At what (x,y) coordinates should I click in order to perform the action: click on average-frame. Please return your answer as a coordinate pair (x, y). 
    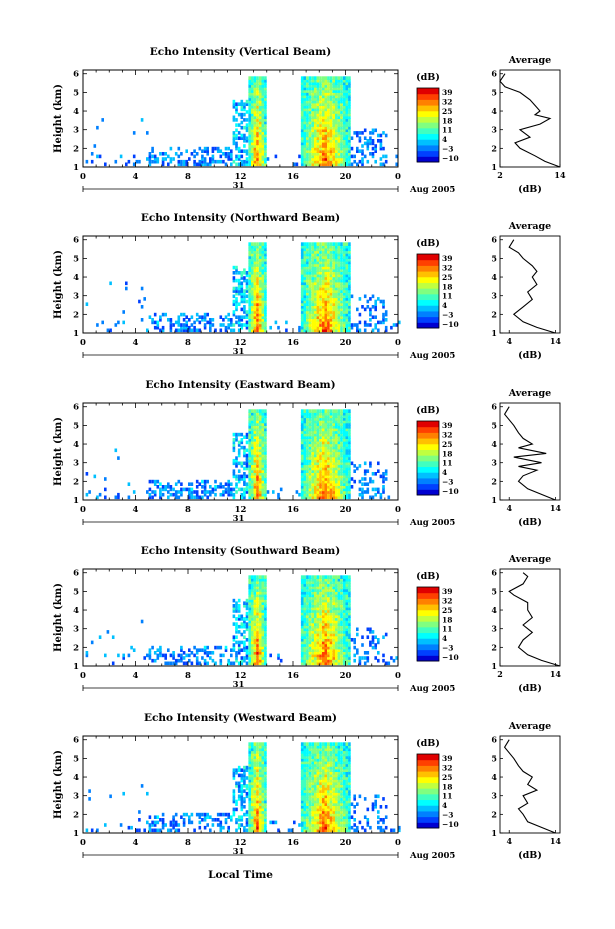
    Looking at the image, I should click on (530, 451).